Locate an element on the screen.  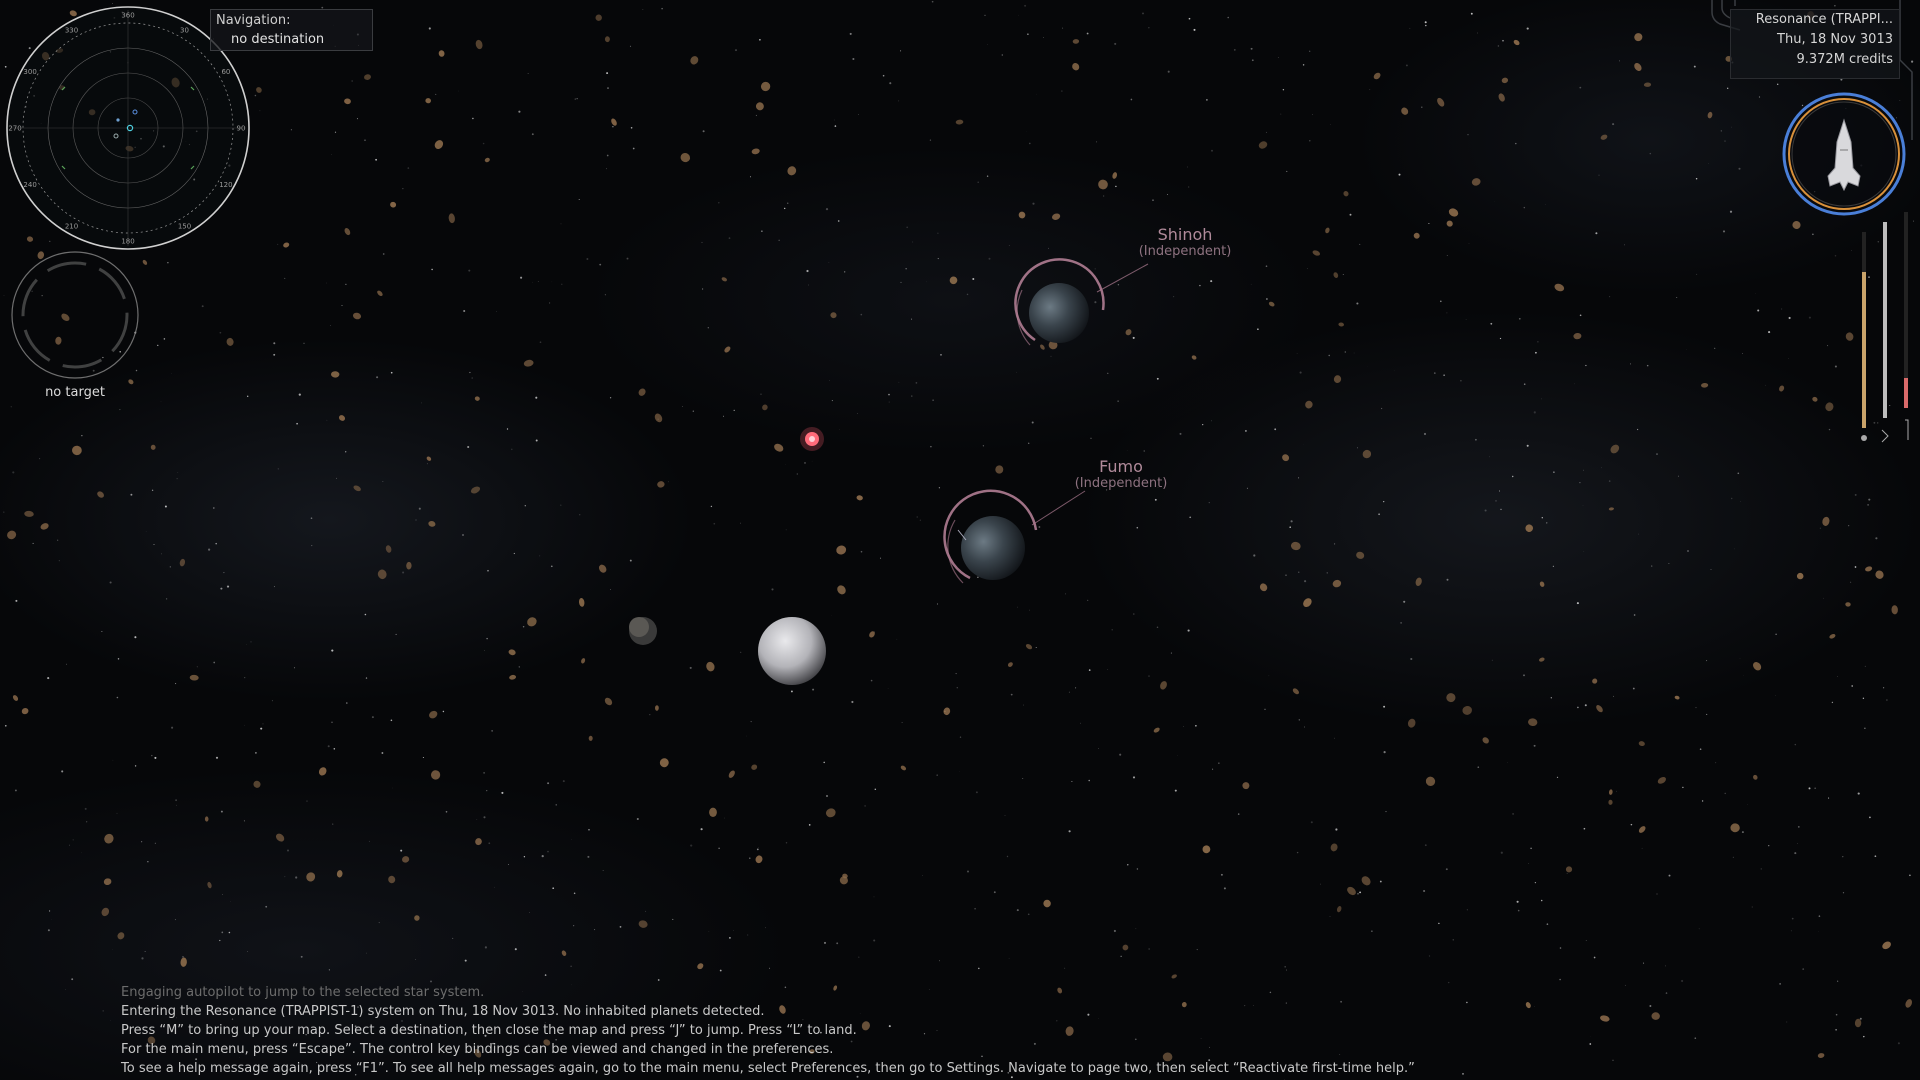
small-moon is located at coordinates (643, 631).